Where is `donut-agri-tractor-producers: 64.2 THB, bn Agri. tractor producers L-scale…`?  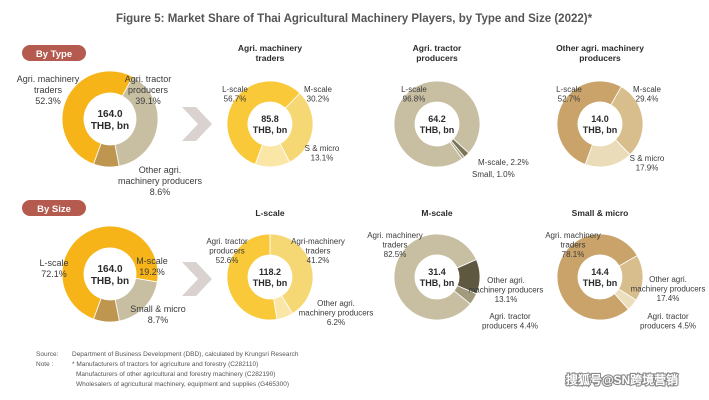
donut-agri-tractor-producers: 64.2 THB, bn Agri. tractor producers L-scale… is located at coordinates (461, 111).